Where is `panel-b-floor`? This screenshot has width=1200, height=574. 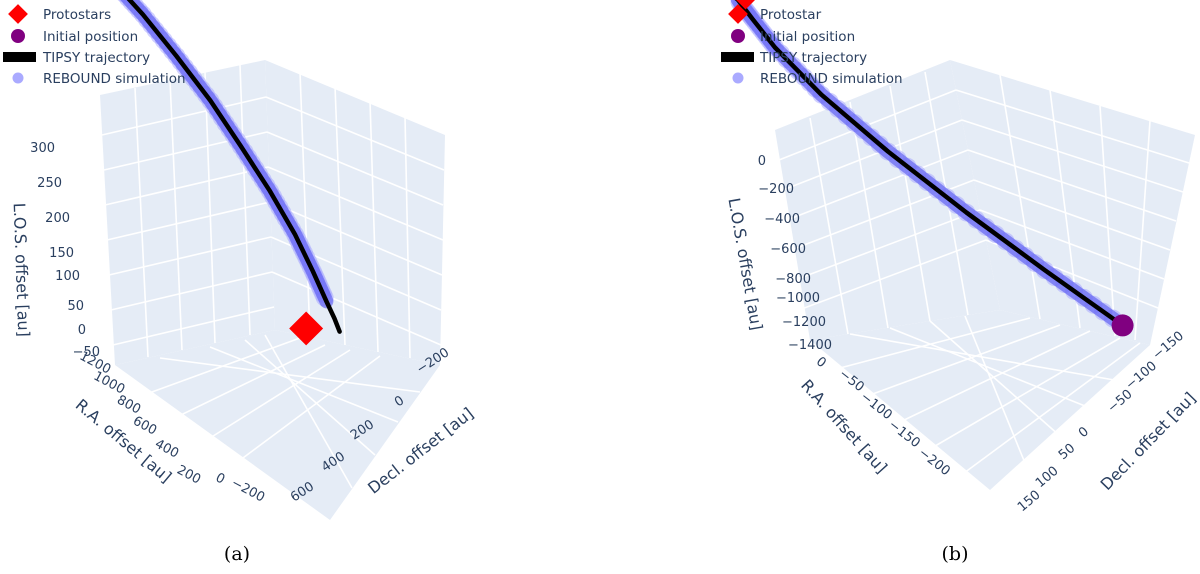
panel-b-floor is located at coordinates (980, 400).